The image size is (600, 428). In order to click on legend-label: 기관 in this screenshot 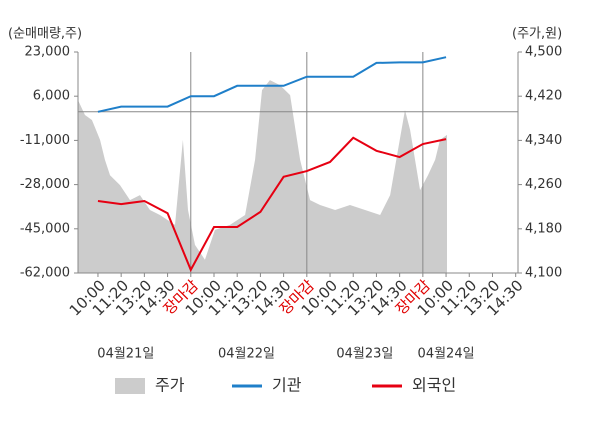, I will do `click(287, 385)`.